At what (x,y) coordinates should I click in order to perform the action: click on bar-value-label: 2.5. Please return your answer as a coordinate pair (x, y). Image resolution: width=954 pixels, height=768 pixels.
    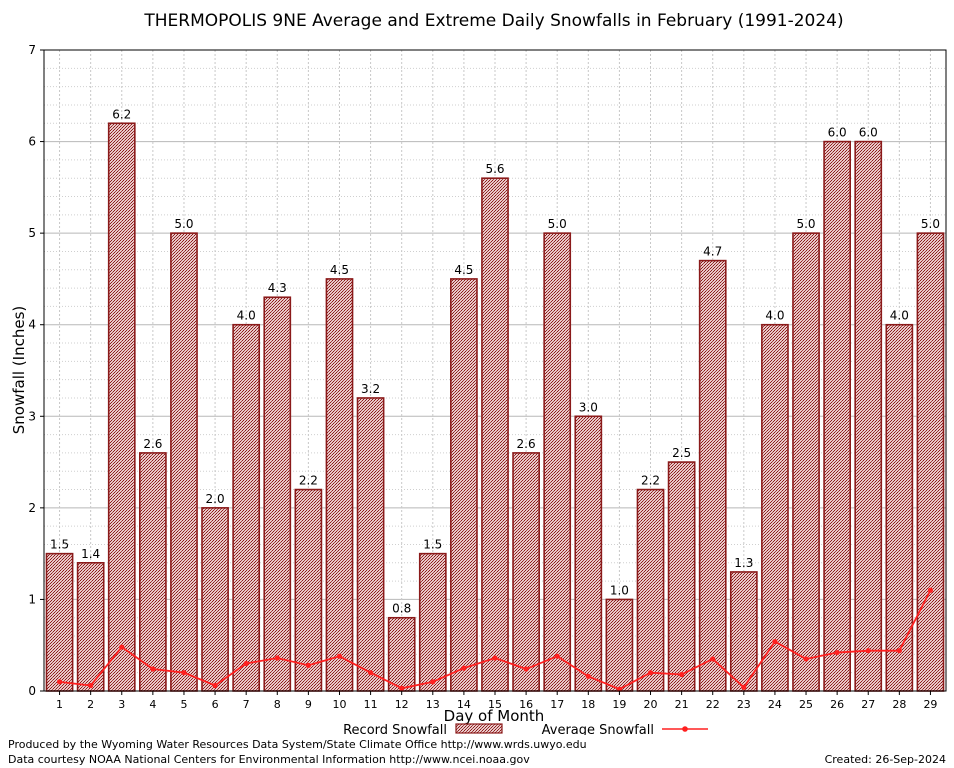
    Looking at the image, I should click on (681, 453).